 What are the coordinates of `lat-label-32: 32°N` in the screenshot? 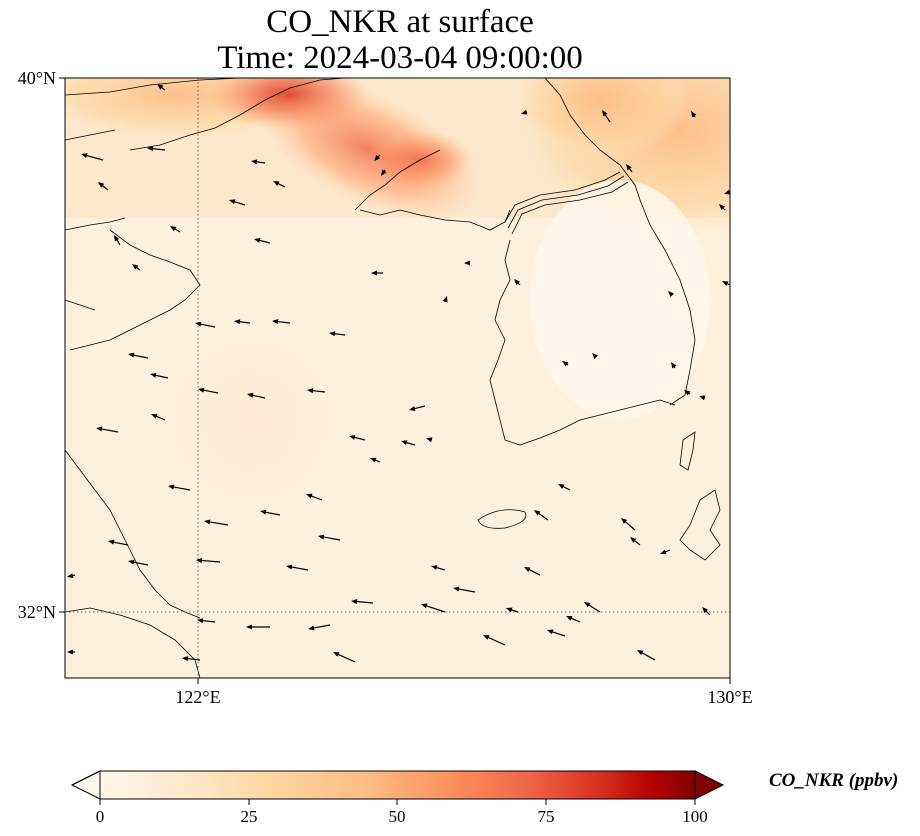 It's located at (37, 612).